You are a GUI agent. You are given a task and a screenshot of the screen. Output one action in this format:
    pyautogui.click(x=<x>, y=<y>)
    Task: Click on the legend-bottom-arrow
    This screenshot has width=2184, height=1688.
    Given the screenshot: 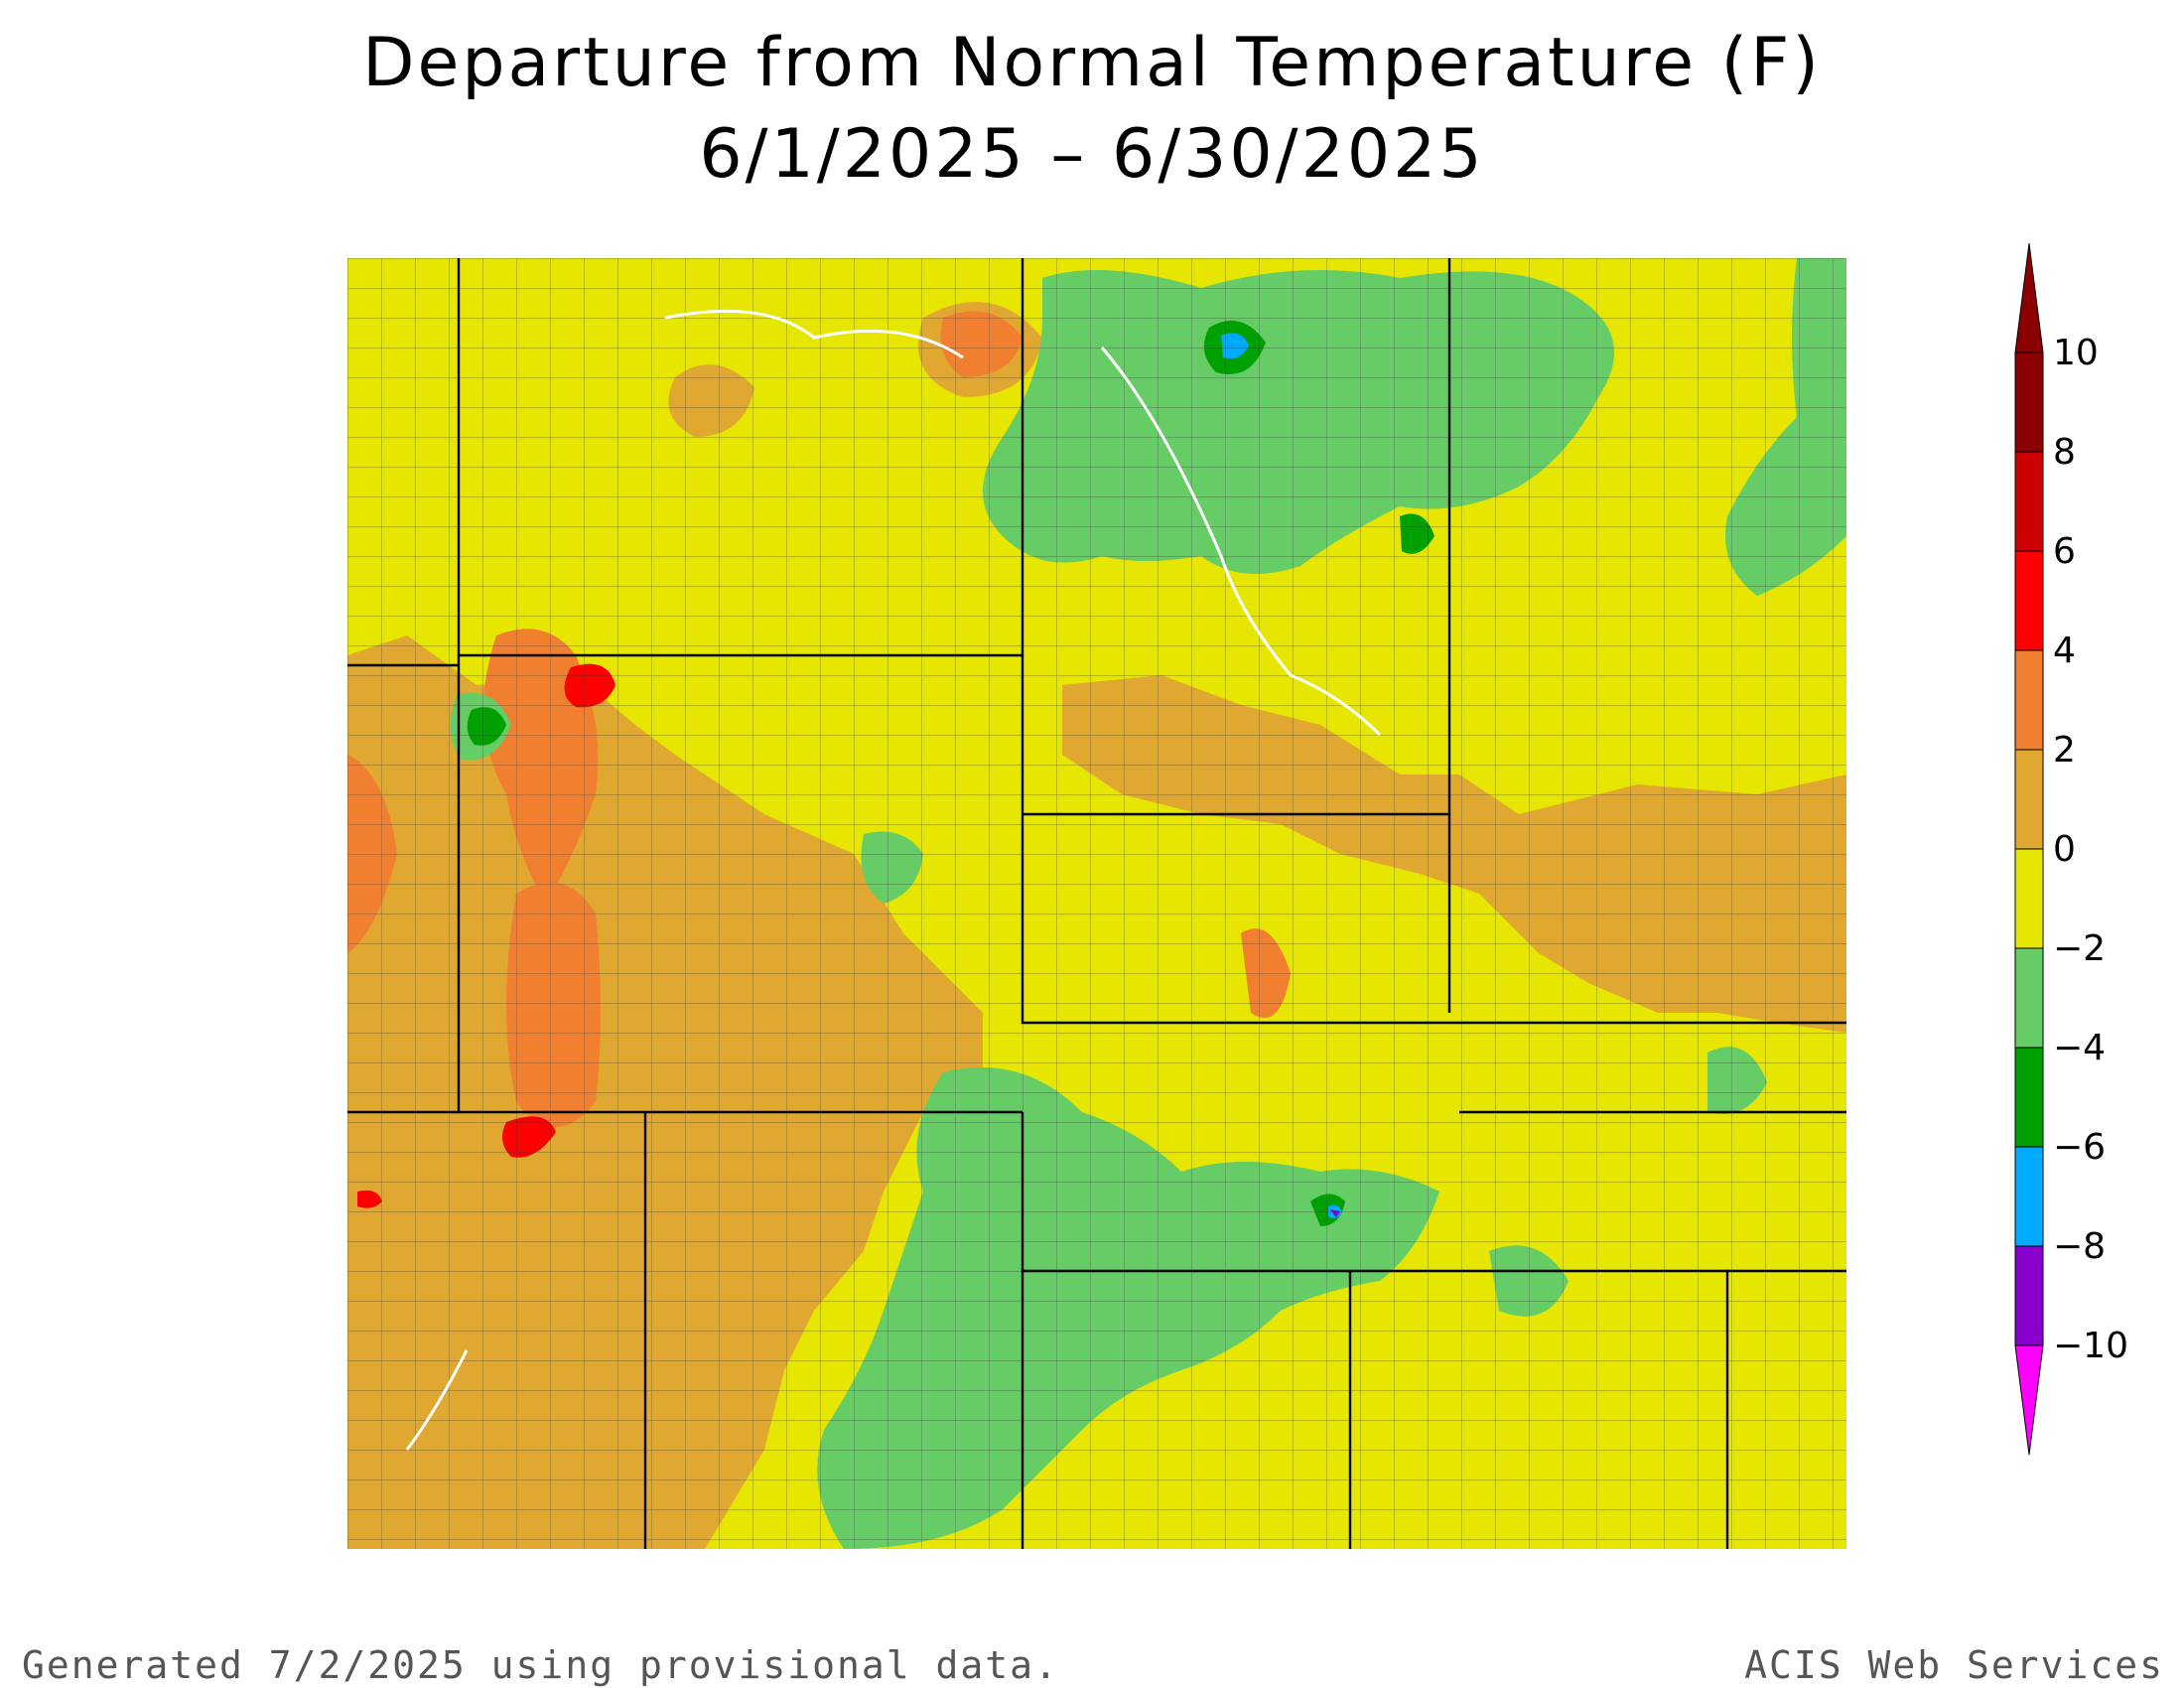 What is the action you would take?
    pyautogui.click(x=2029, y=1400)
    